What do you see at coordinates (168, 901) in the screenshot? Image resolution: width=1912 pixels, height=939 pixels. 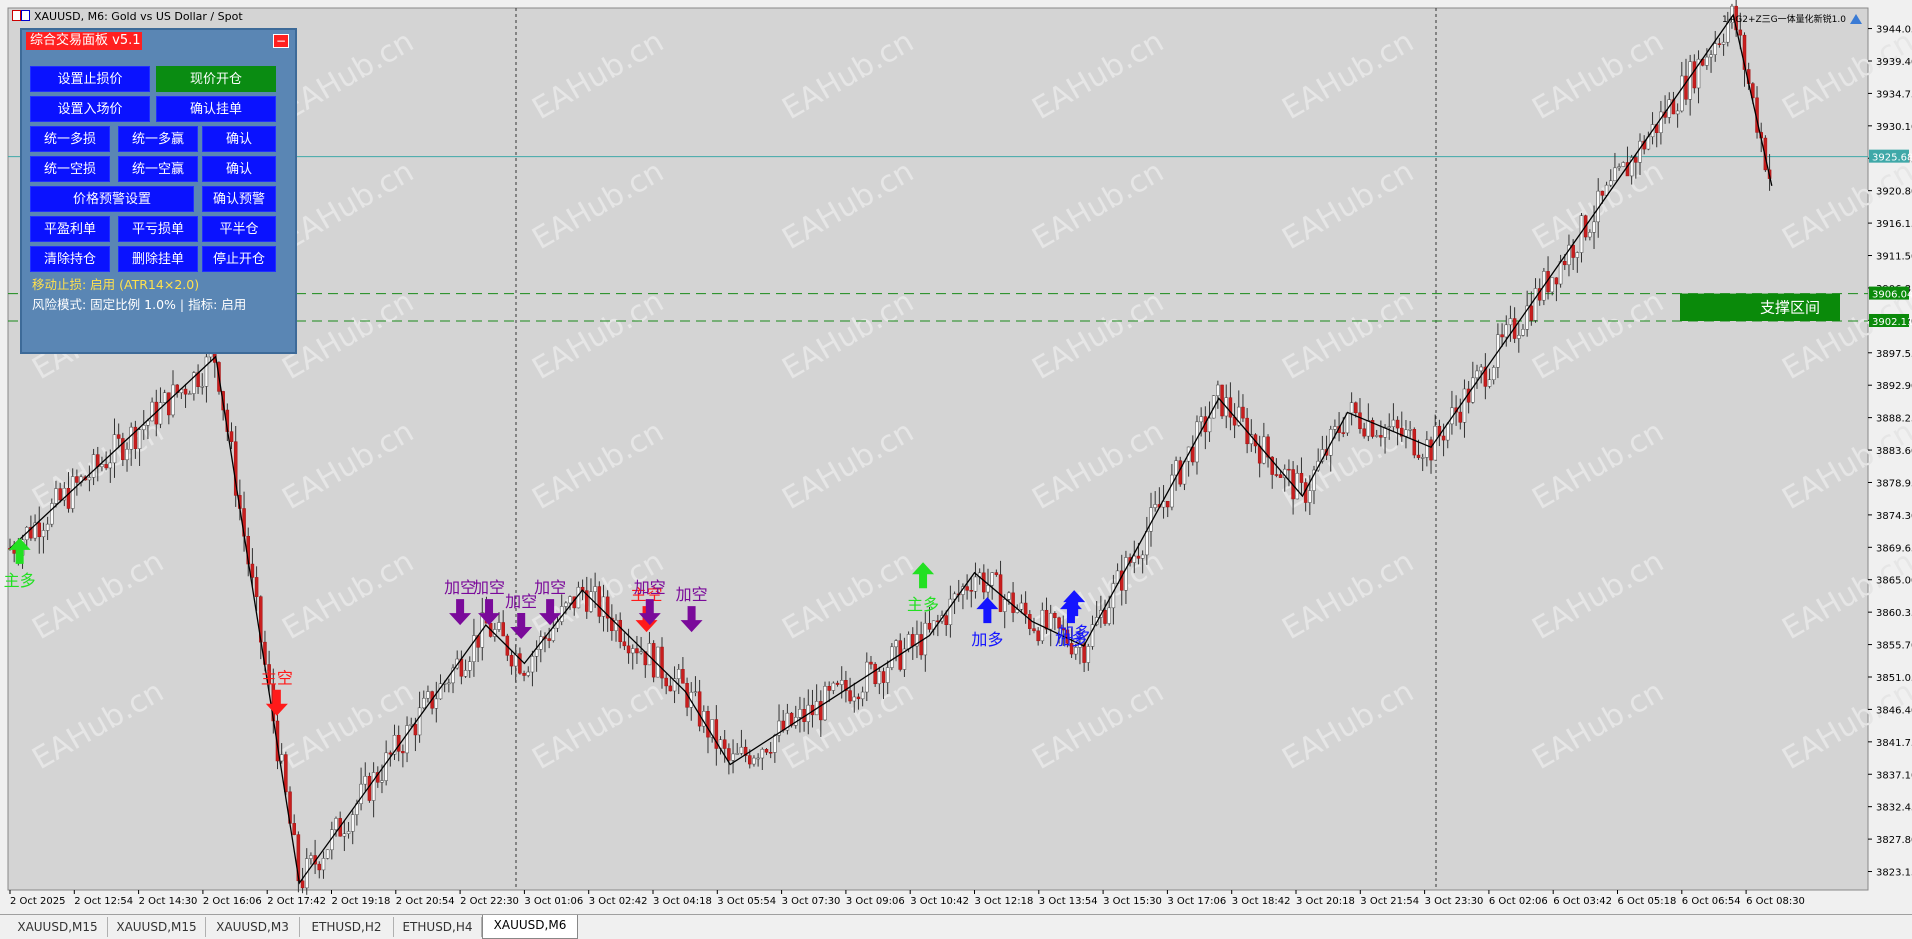 I see `time-tick-label: 2 Oct 14:30` at bounding box center [168, 901].